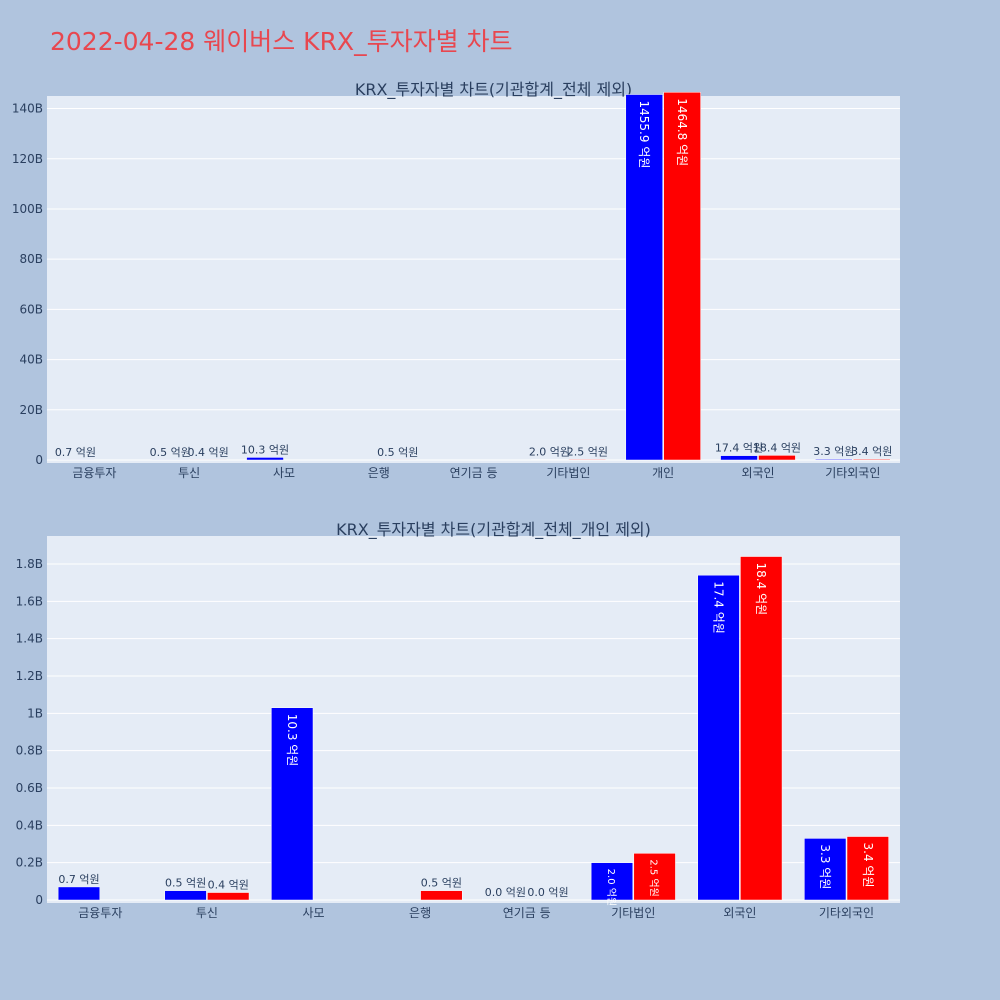 The height and width of the screenshot is (1000, 1000). Describe the element at coordinates (493, 530) in the screenshot. I see `chart-title: KRX_투자자별 차트(기관합계_전체_개인 제외)` at that location.